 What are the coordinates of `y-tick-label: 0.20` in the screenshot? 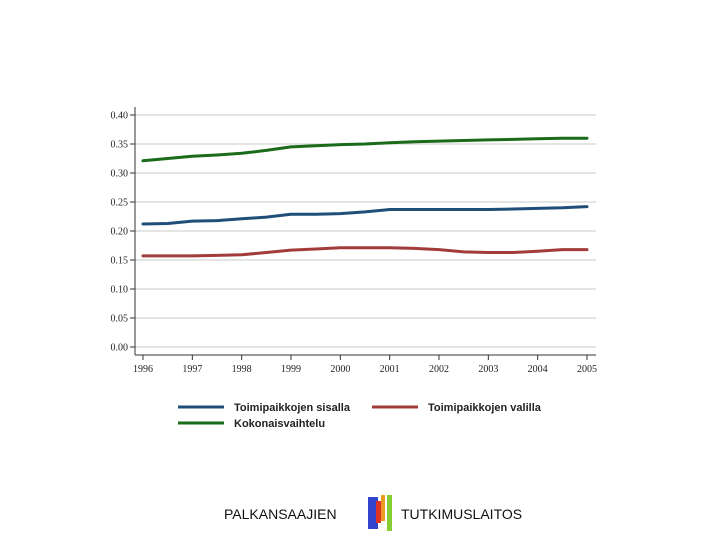 It's located at (120, 232).